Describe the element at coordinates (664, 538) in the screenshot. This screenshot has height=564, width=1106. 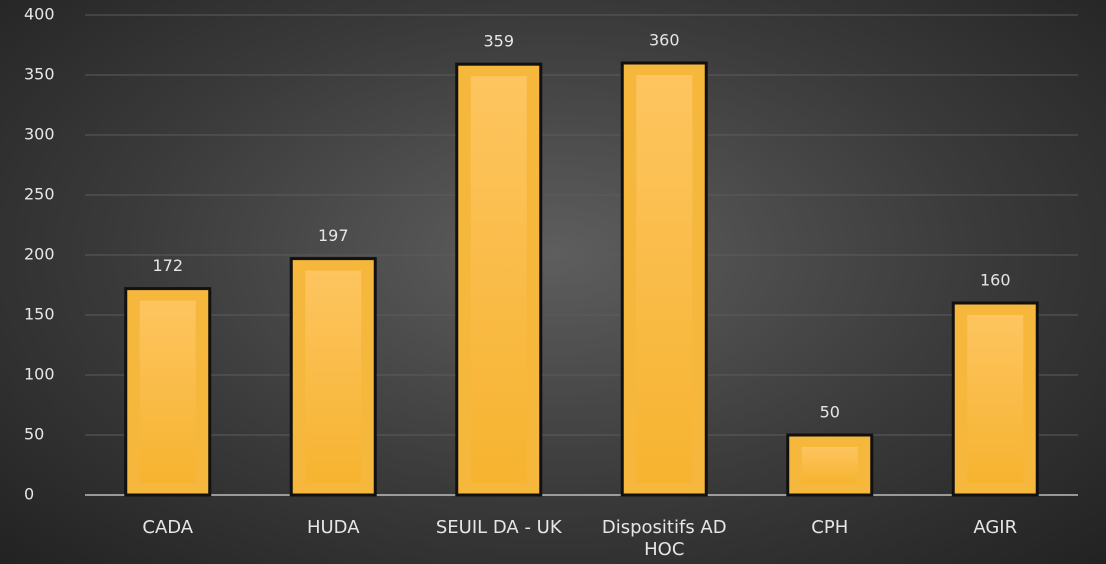
I see `x-tick-label: Dispositifs AD HOC` at that location.